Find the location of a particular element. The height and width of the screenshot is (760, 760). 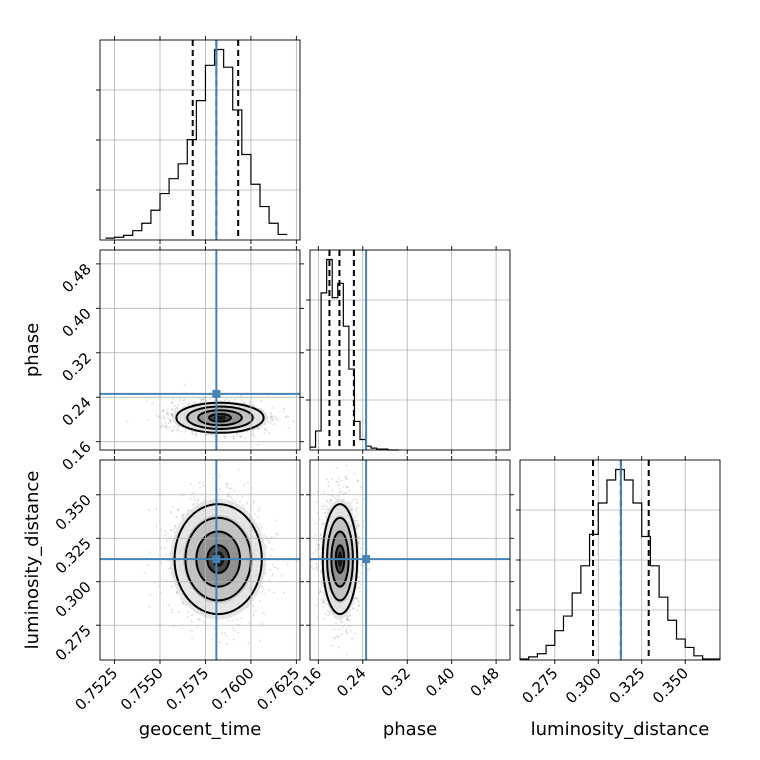

density-panel-luminosity-distance-vs-phase is located at coordinates (338, 556).